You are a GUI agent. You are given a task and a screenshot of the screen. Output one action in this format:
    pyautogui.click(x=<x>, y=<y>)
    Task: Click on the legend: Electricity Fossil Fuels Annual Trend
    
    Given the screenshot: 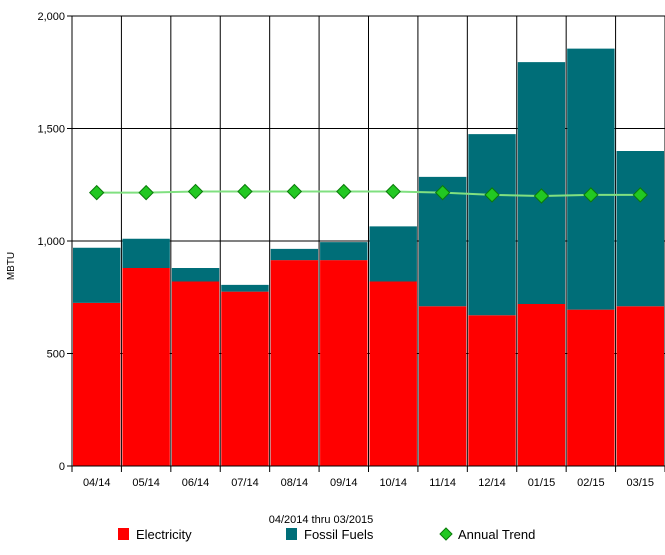 What is the action you would take?
    pyautogui.click(x=326, y=534)
    